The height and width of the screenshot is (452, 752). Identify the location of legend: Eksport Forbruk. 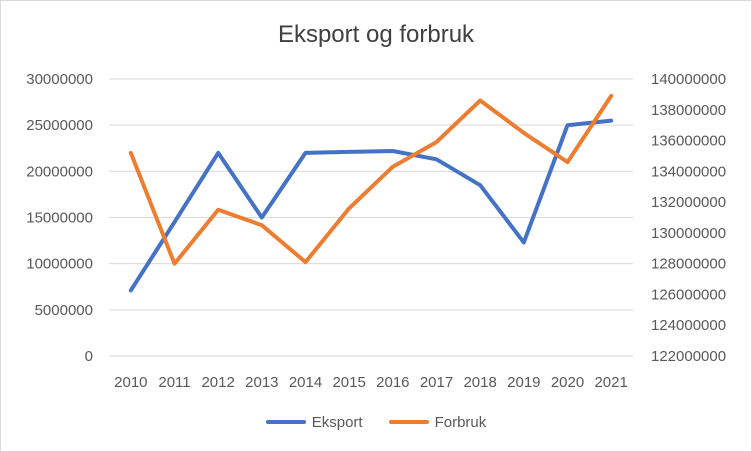
(376, 422).